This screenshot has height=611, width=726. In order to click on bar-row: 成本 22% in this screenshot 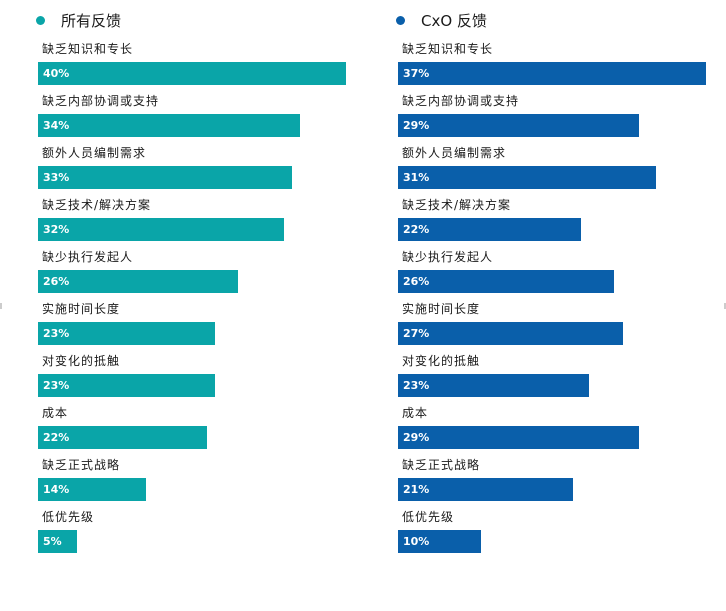, I will do `click(206, 430)`.